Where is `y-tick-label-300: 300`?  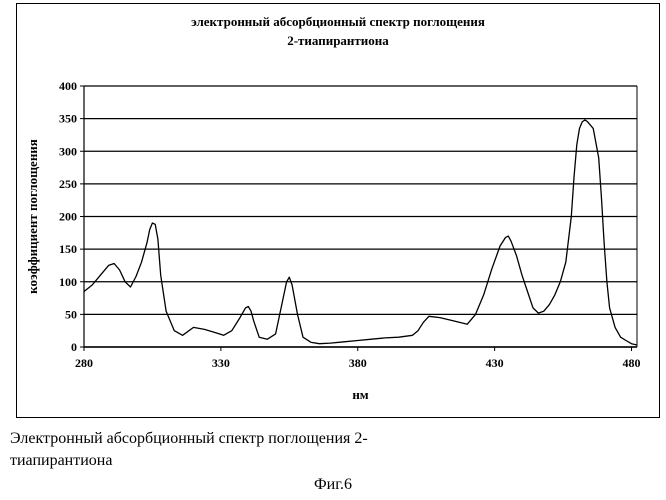
y-tick-label-300: 300 is located at coordinates (68, 151).